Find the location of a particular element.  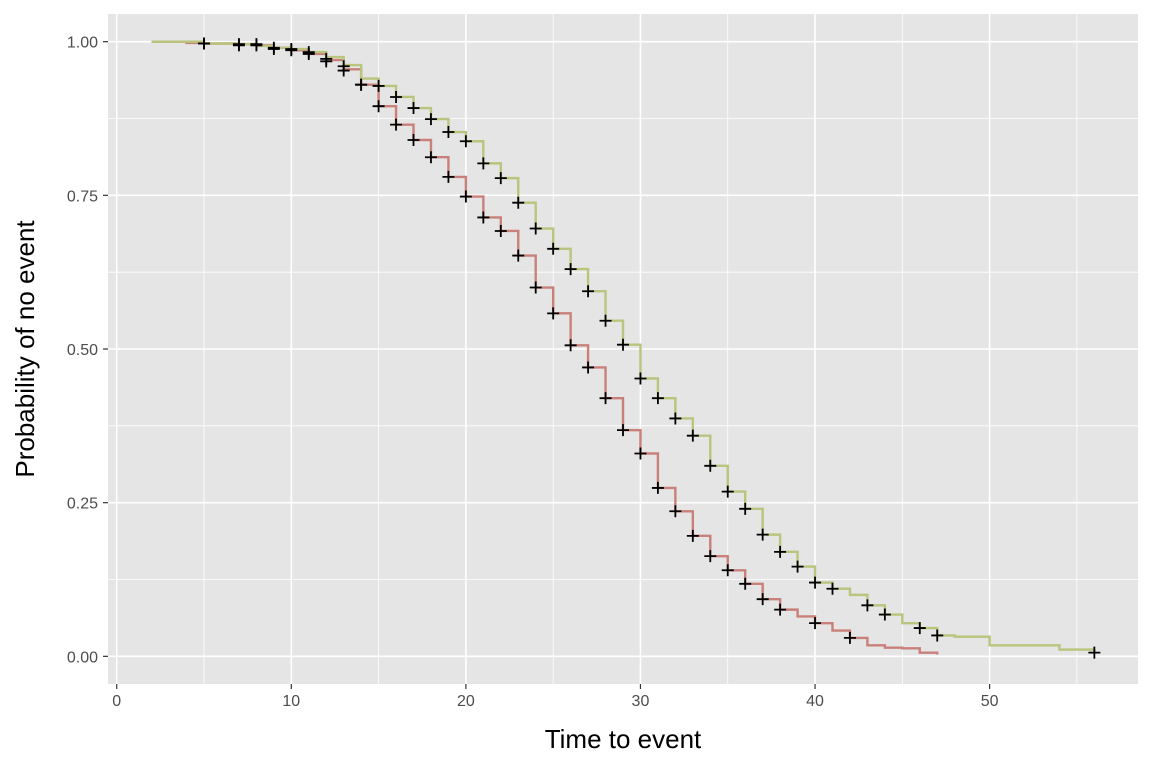

y-tick-label: 1.00 is located at coordinates (82, 43).